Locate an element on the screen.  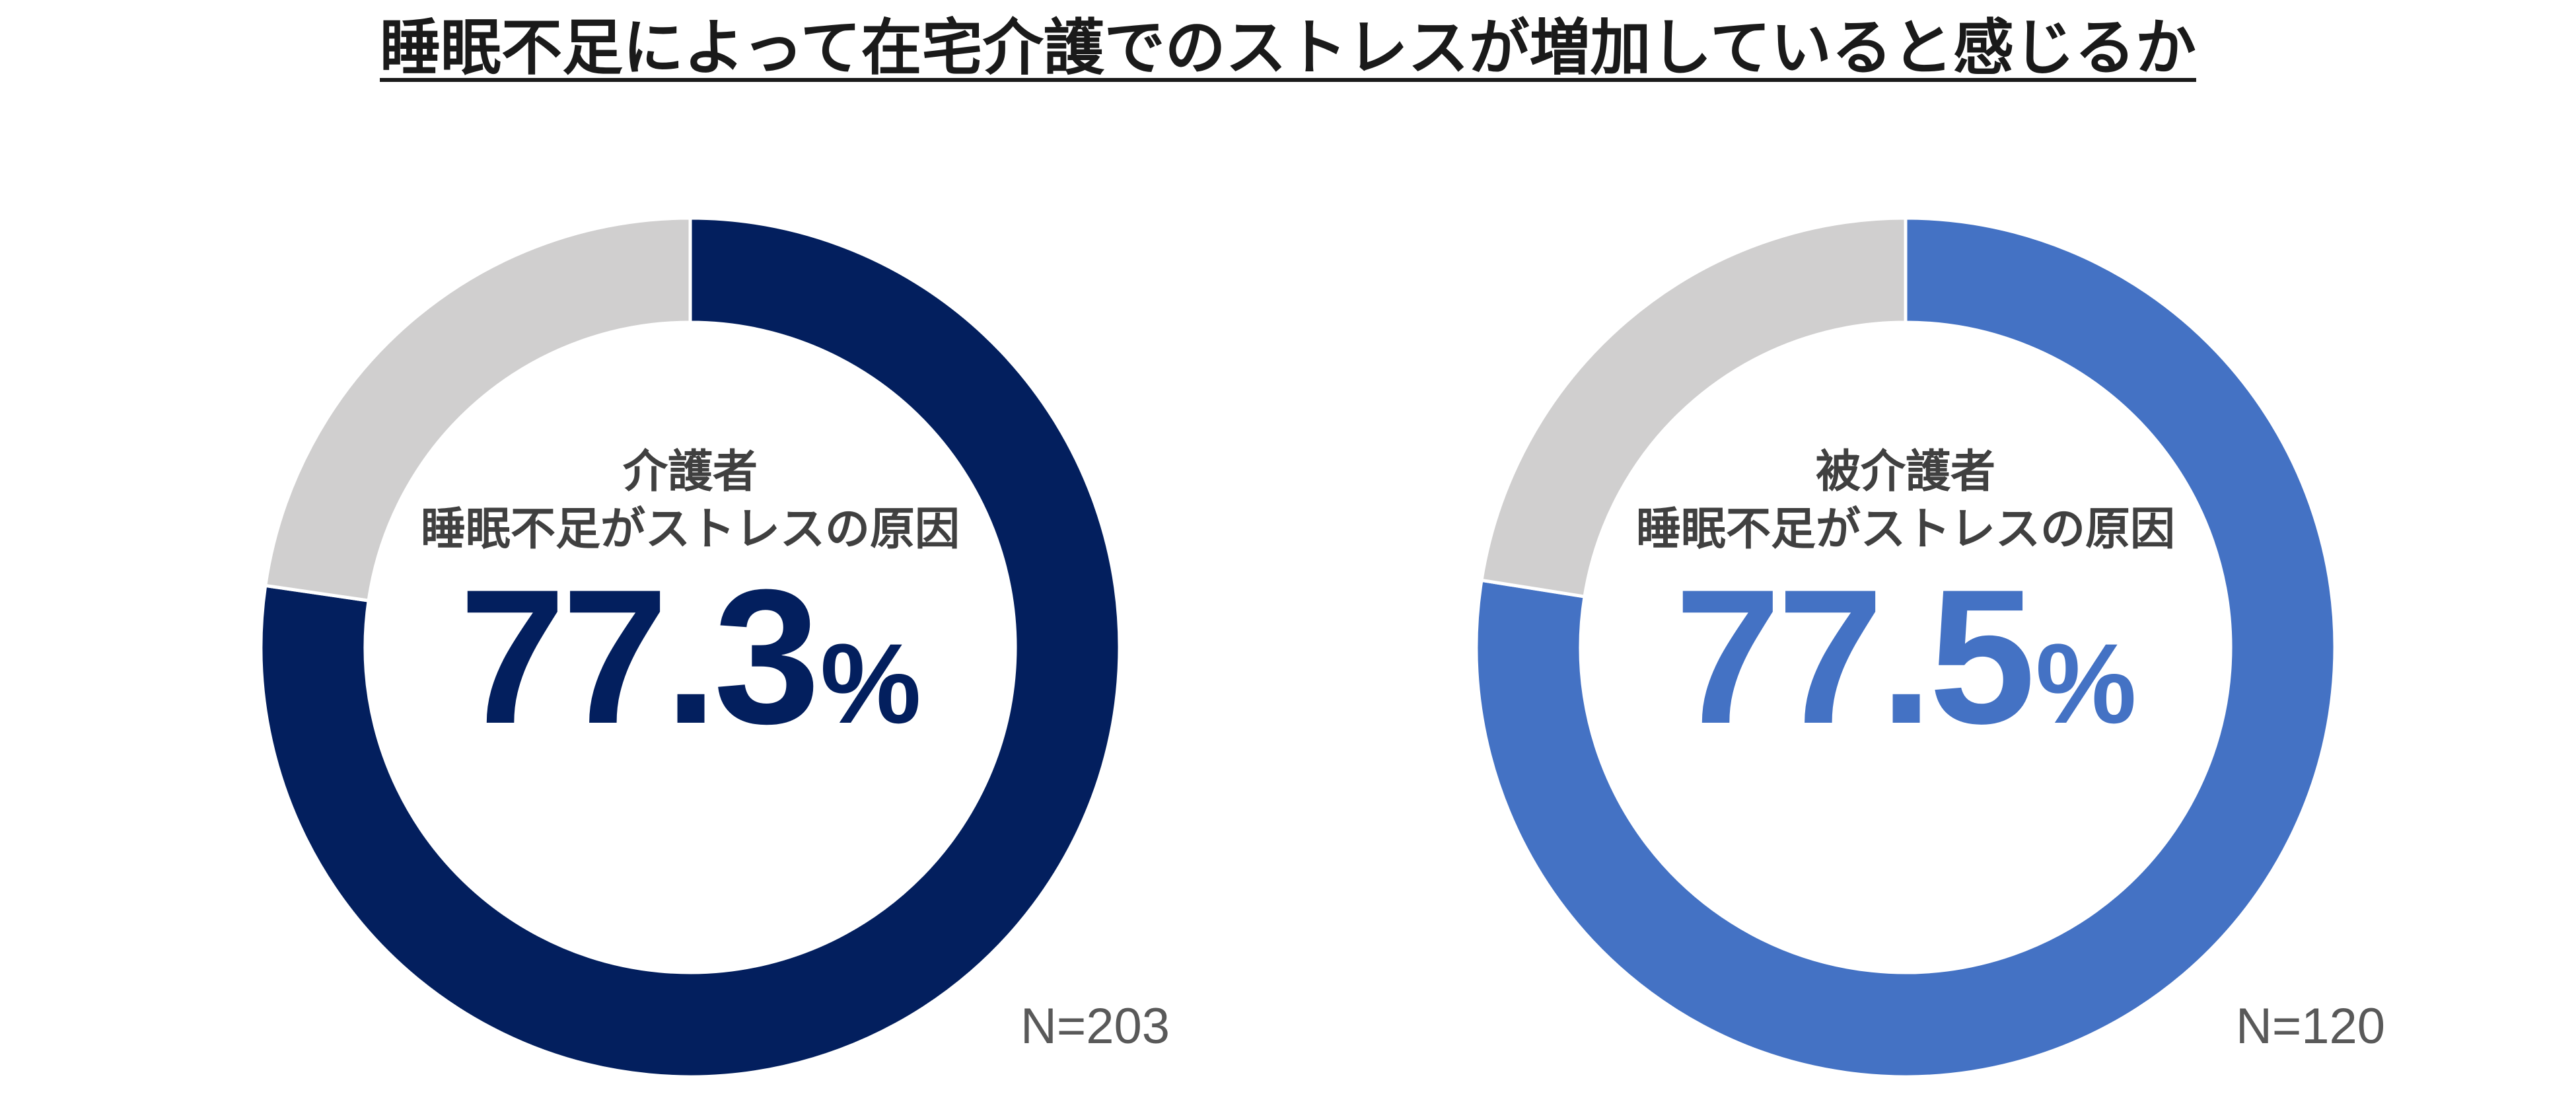
chart-title: 睡眠不足によって在宅介護でのストレスが増加していると感じるか is located at coordinates (1288, 48).